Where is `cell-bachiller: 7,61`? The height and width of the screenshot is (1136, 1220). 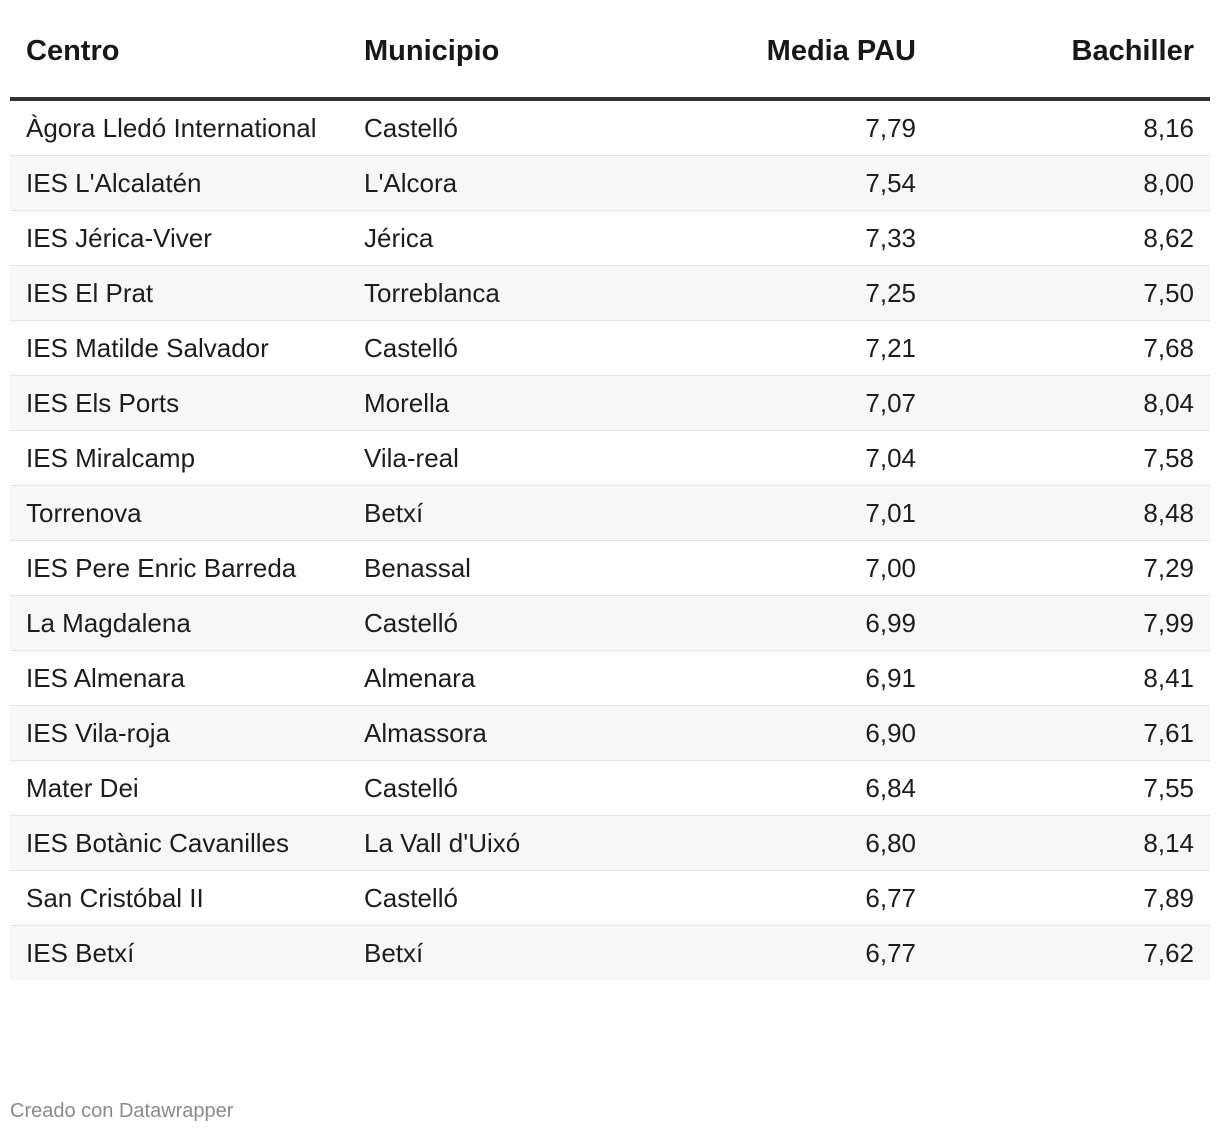 cell-bachiller: 7,61 is located at coordinates (1071, 733).